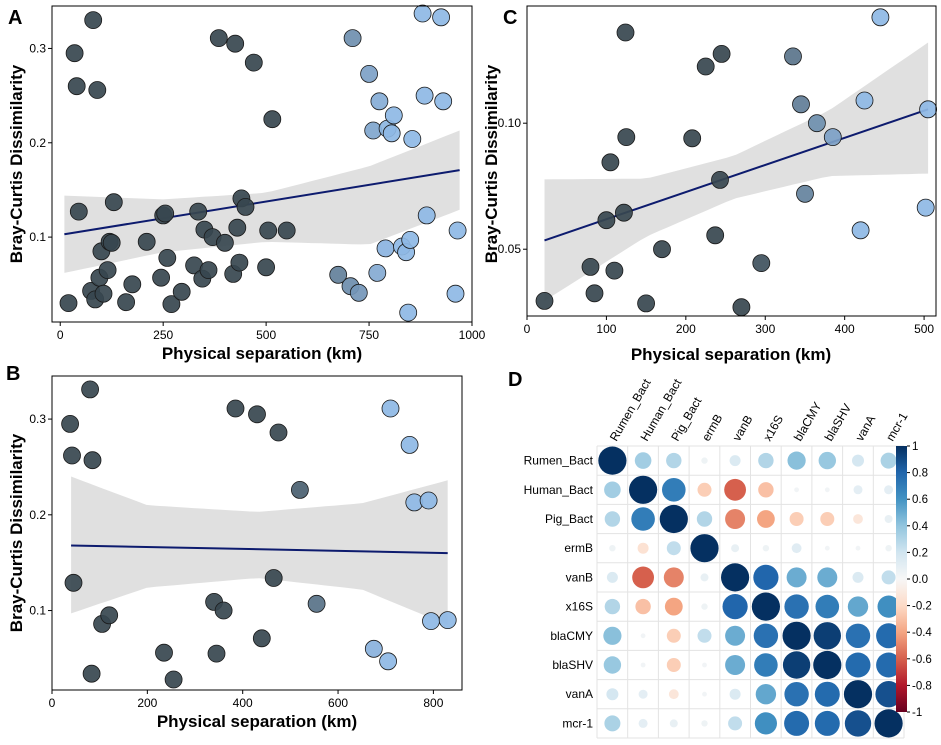 This screenshot has height=745, width=941. I want to click on panel-b-regression-line, so click(259, 549).